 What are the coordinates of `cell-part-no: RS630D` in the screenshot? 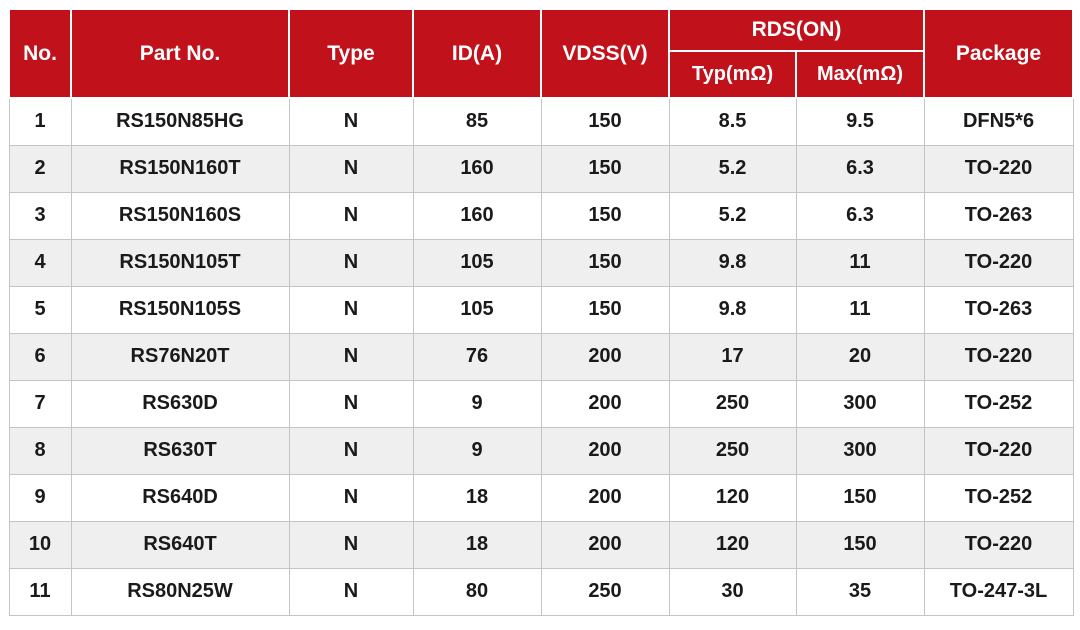 It's located at (180, 403).